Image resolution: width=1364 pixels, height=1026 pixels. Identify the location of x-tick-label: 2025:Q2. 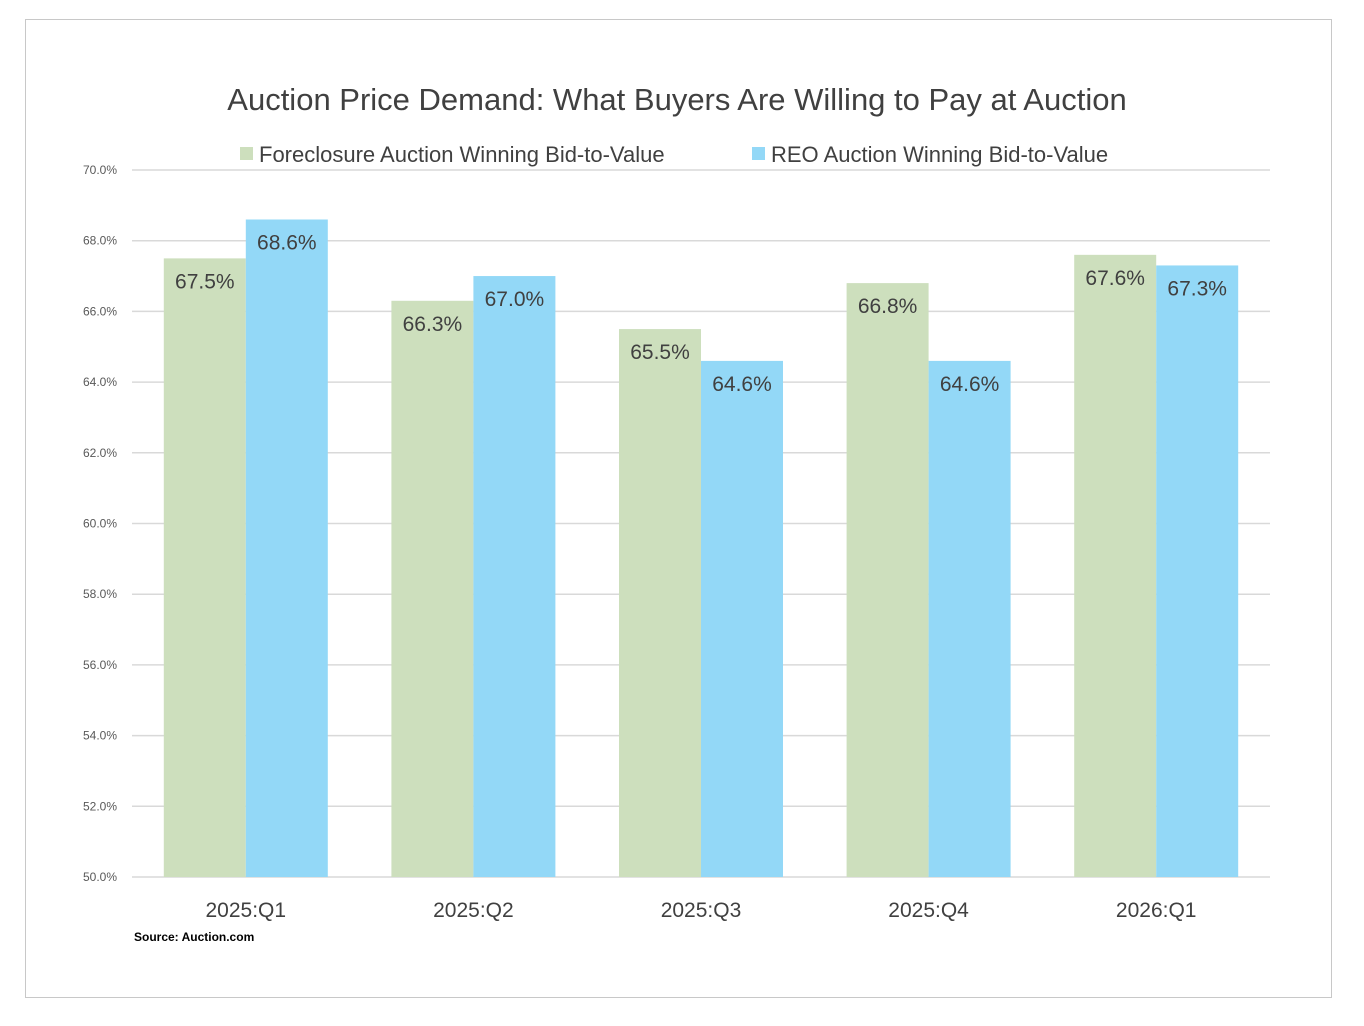
(473, 910).